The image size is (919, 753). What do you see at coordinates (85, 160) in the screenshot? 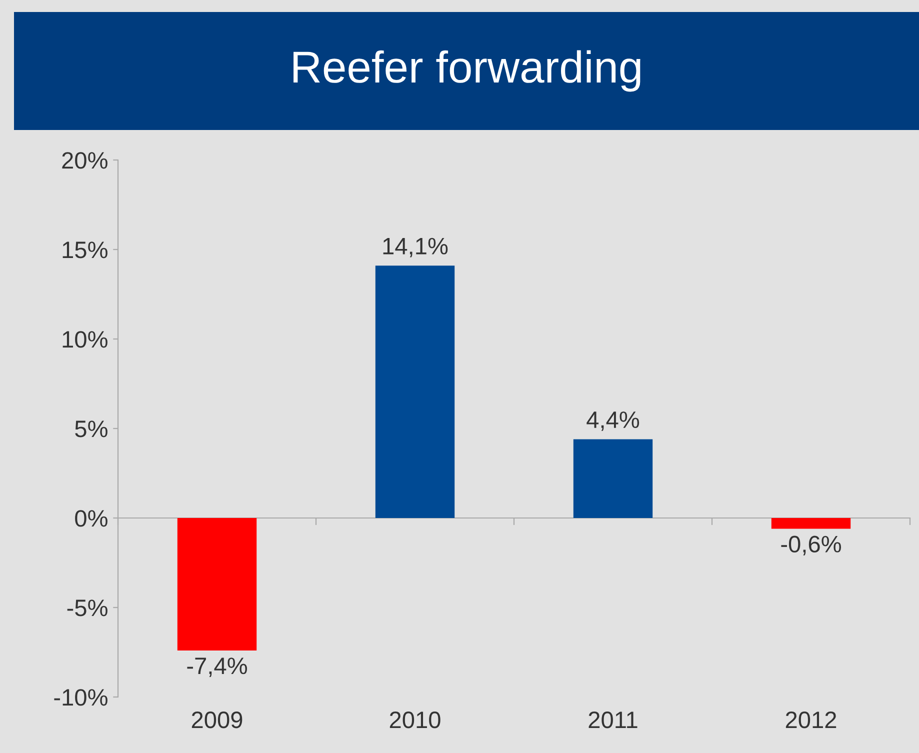
I see `y-tick-label: 20%` at bounding box center [85, 160].